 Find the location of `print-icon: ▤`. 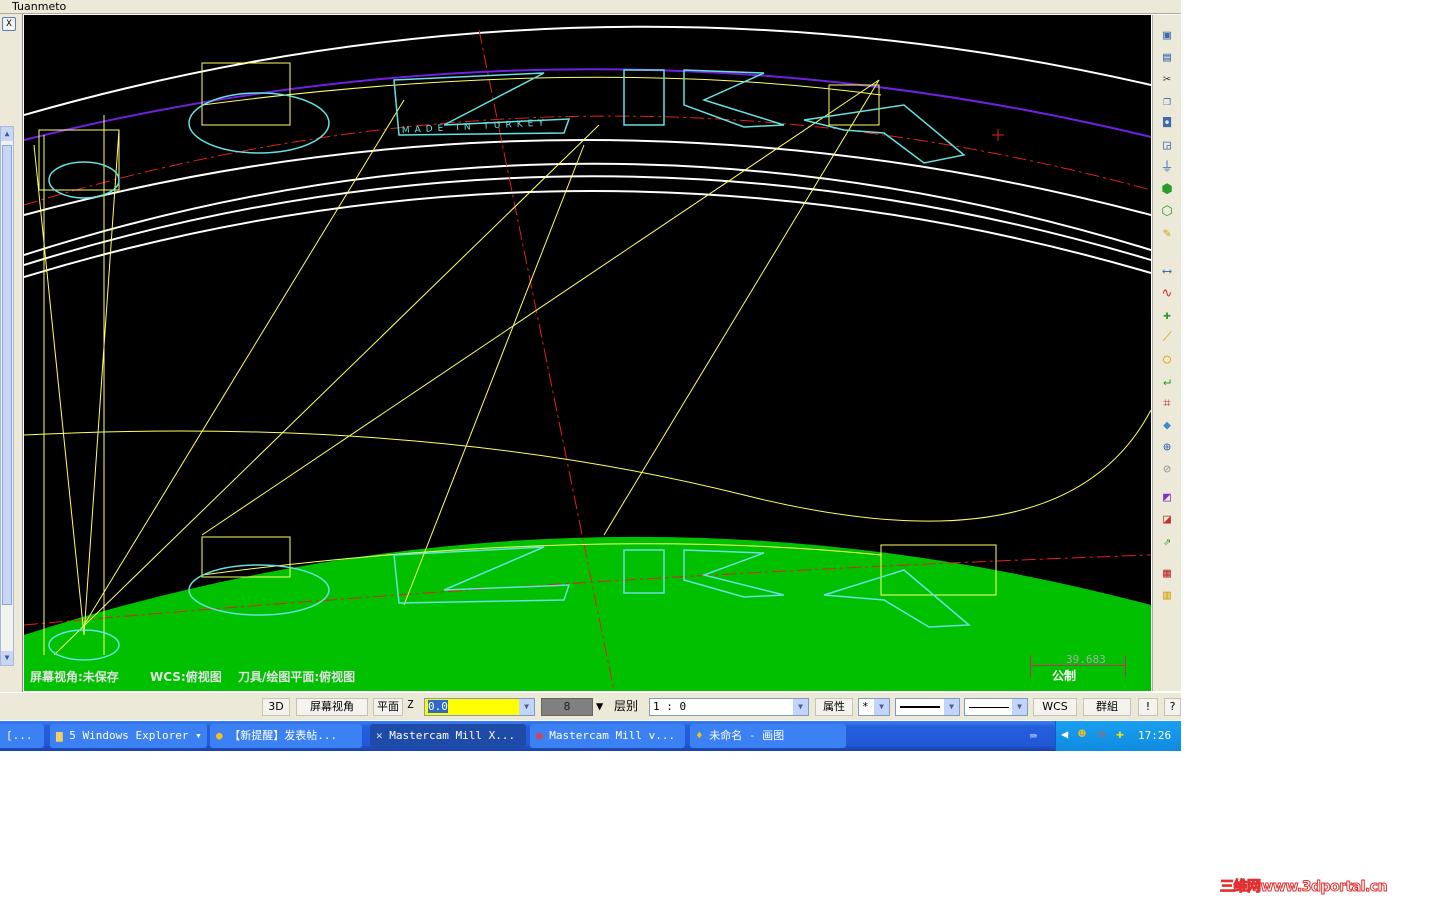

print-icon: ▤ is located at coordinates (1167, 57).